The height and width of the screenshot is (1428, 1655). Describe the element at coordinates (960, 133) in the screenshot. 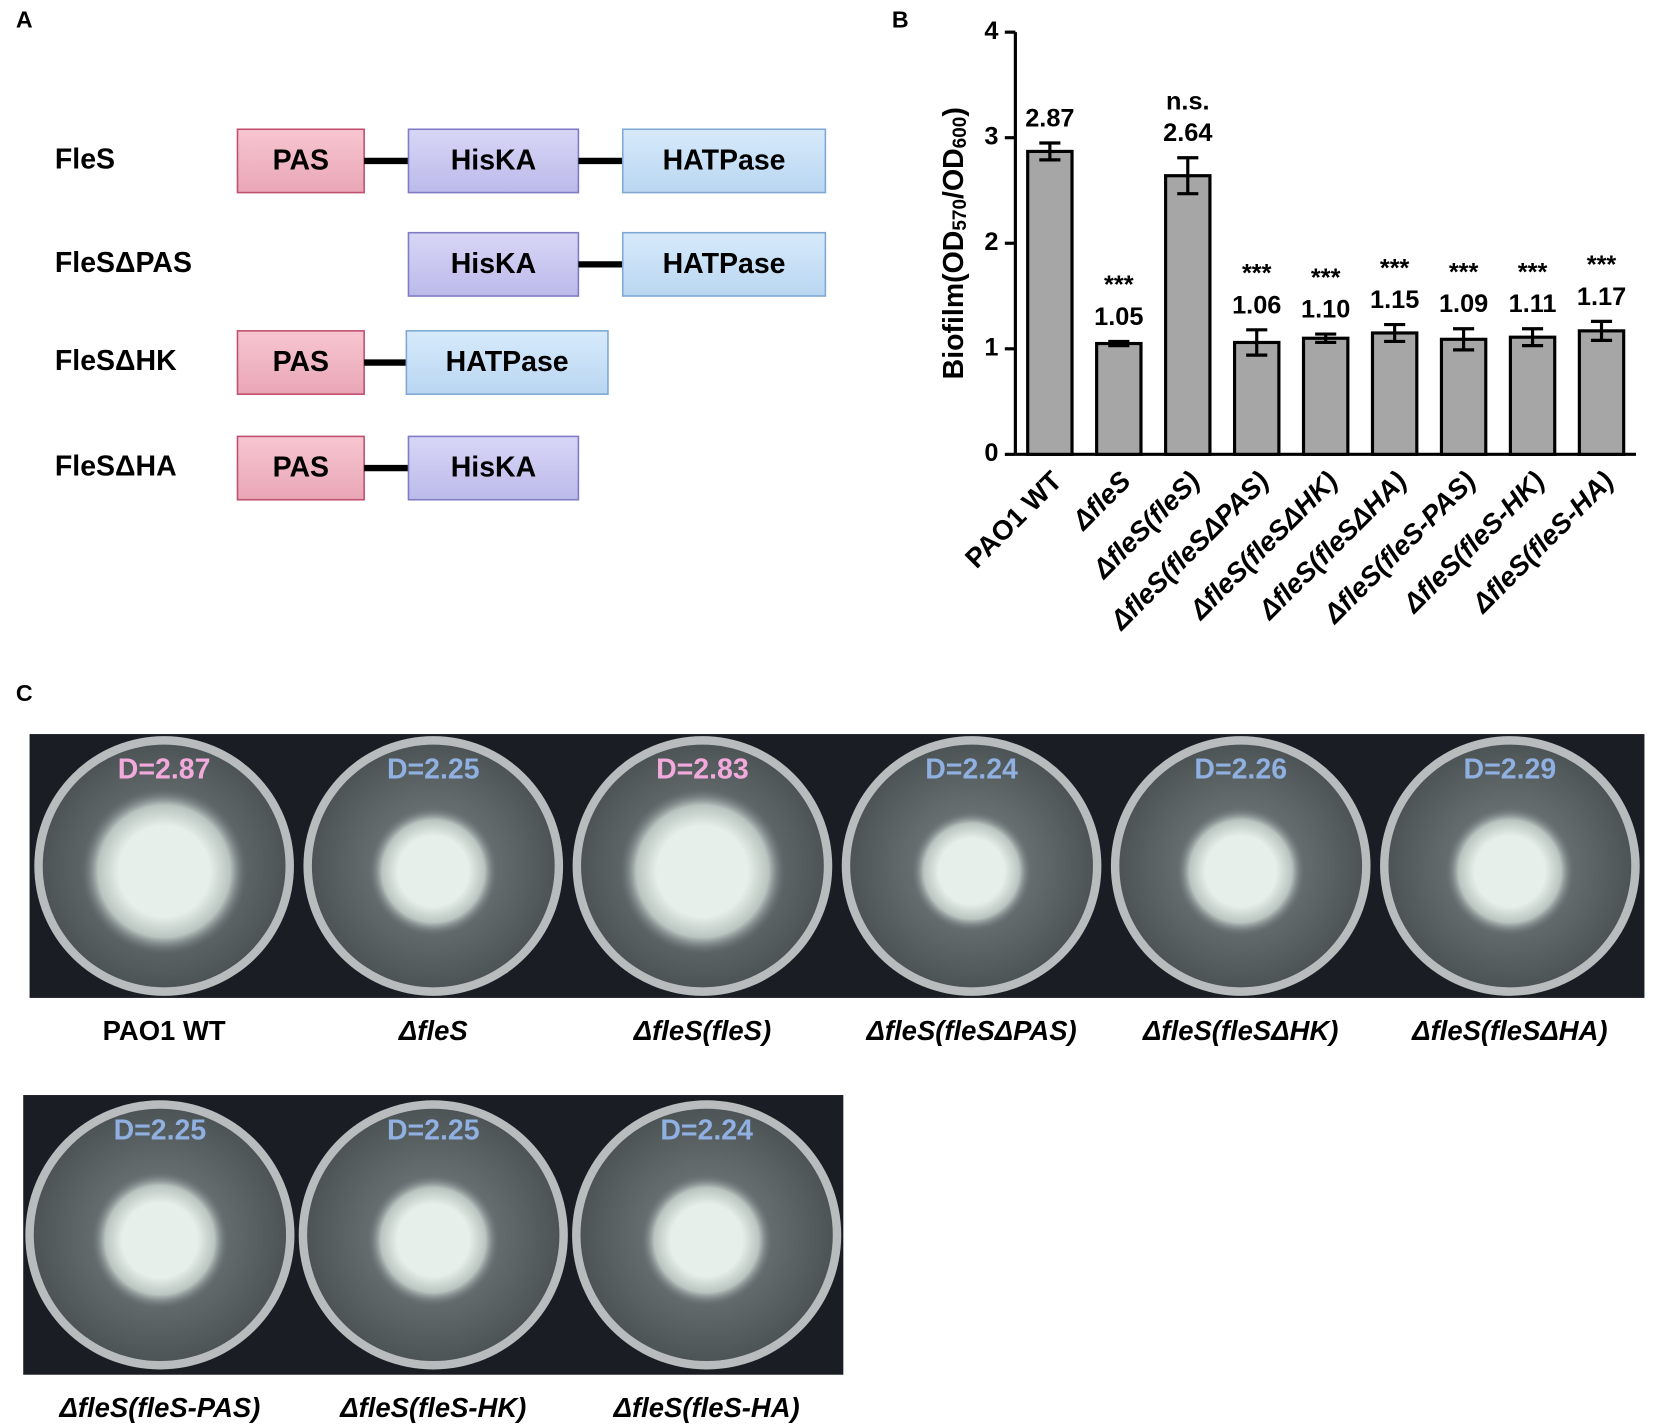

I see `y-axis-label-part: 600` at that location.